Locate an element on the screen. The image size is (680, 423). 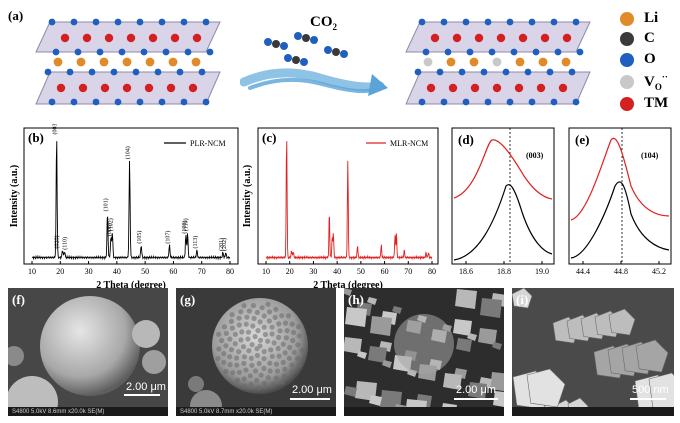
sem-particle-g is located at coordinates (256, 352).